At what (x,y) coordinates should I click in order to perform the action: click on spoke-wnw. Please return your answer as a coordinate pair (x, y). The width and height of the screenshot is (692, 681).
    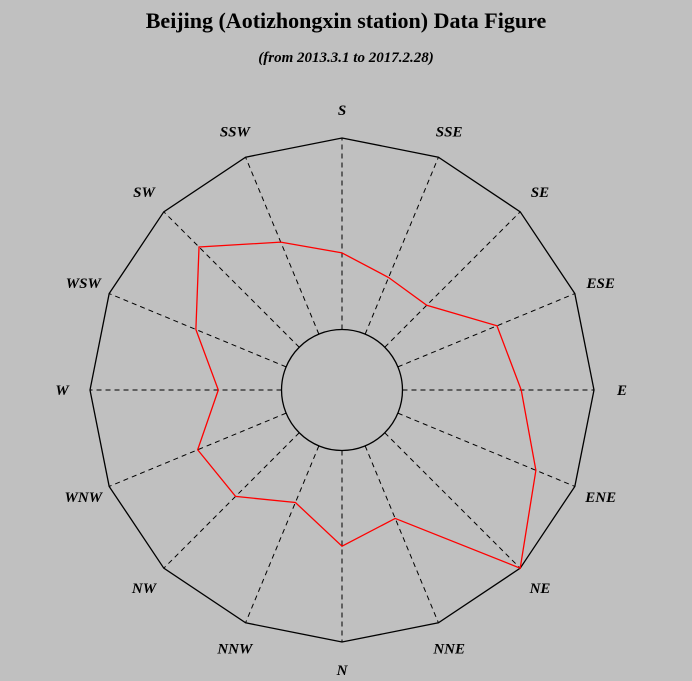
    Looking at the image, I should click on (197, 449).